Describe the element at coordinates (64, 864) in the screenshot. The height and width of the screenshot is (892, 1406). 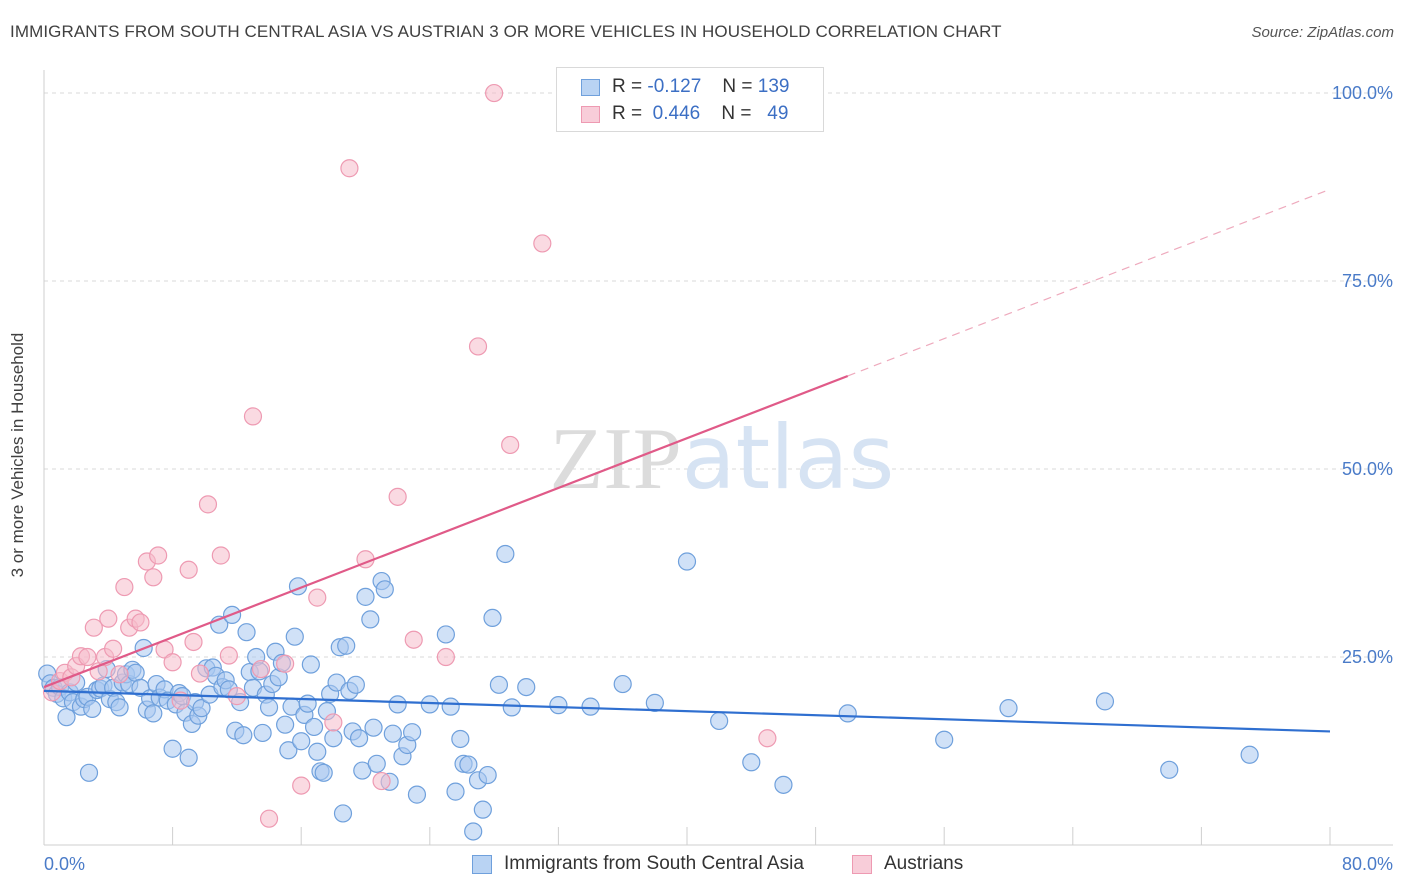
I see `x-tick-label-0: 0.0%` at that location.